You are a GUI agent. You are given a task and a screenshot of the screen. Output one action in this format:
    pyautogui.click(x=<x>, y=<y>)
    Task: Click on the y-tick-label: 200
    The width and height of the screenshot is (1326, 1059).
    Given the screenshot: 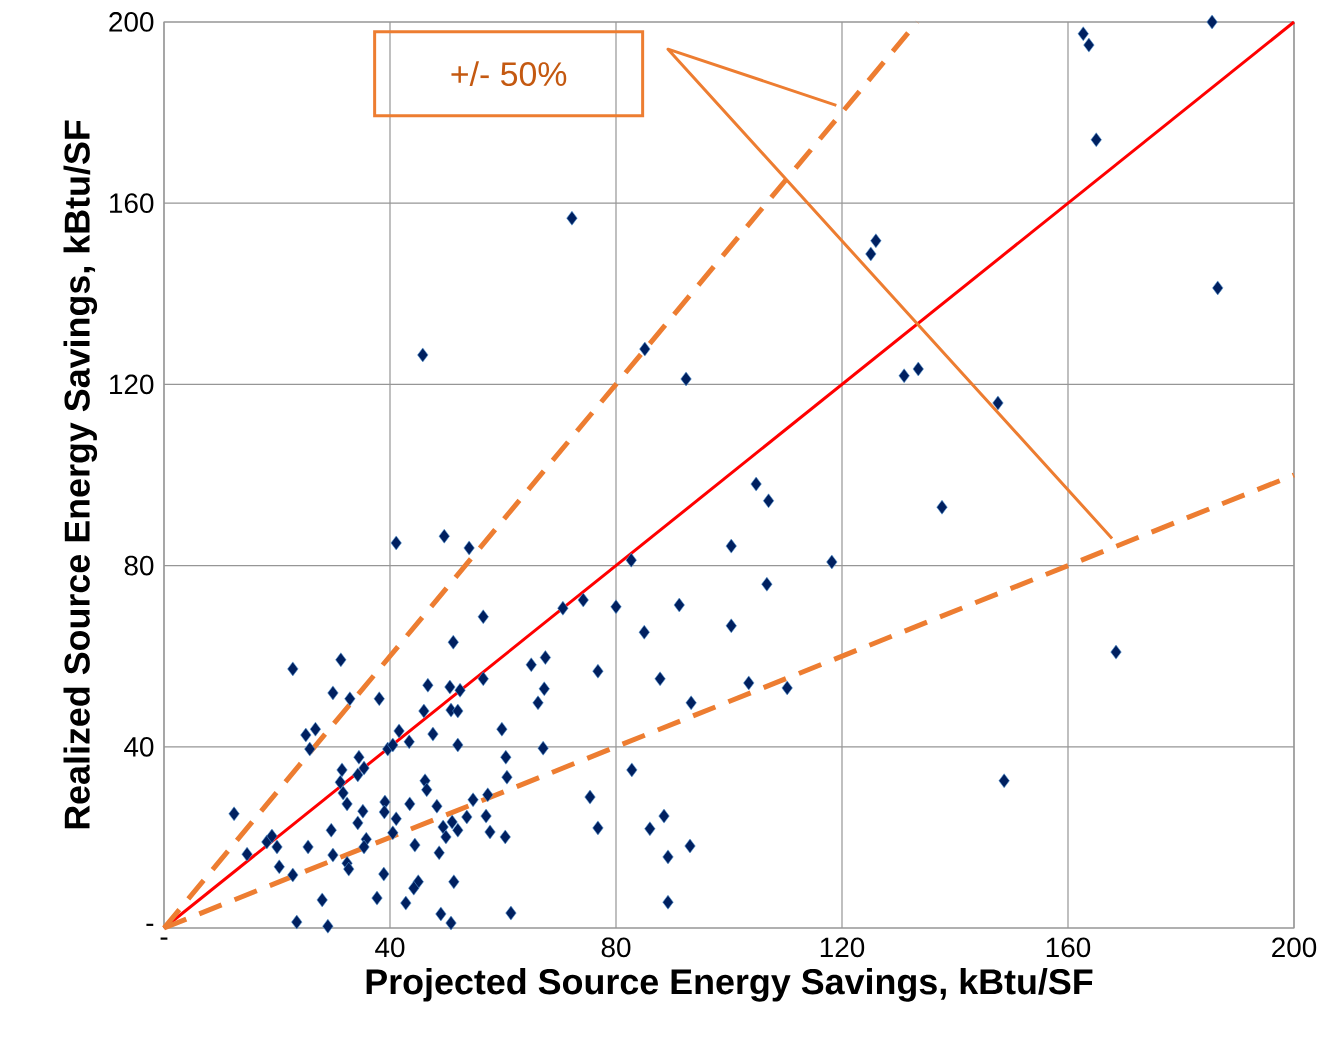 What is the action you would take?
    pyautogui.click(x=131, y=22)
    